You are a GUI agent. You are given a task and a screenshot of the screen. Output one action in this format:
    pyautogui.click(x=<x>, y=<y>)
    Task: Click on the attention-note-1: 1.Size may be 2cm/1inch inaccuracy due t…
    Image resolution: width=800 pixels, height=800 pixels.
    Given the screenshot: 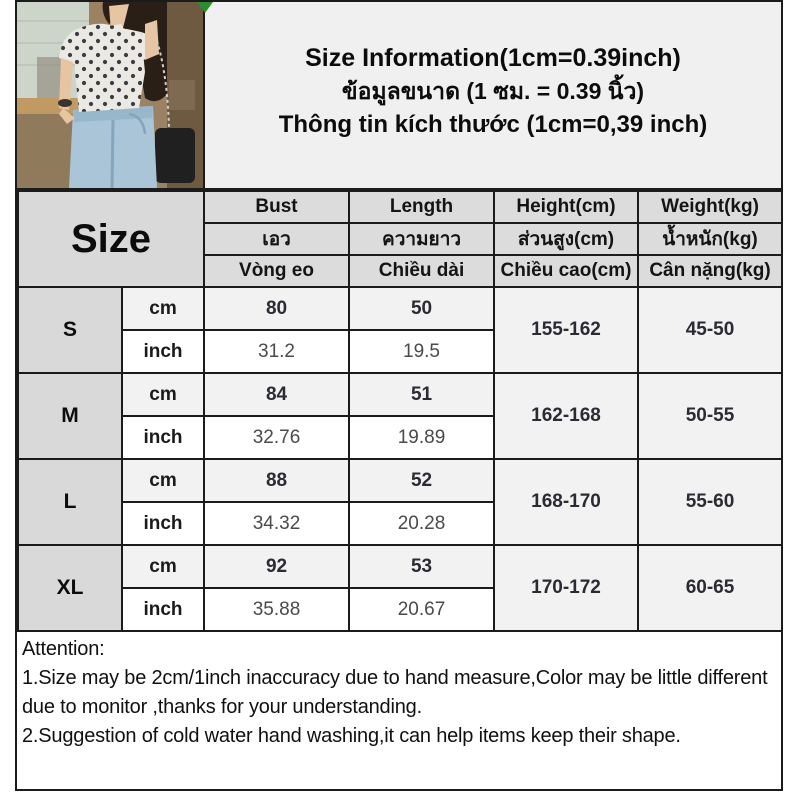 What is the action you would take?
    pyautogui.click(x=395, y=692)
    